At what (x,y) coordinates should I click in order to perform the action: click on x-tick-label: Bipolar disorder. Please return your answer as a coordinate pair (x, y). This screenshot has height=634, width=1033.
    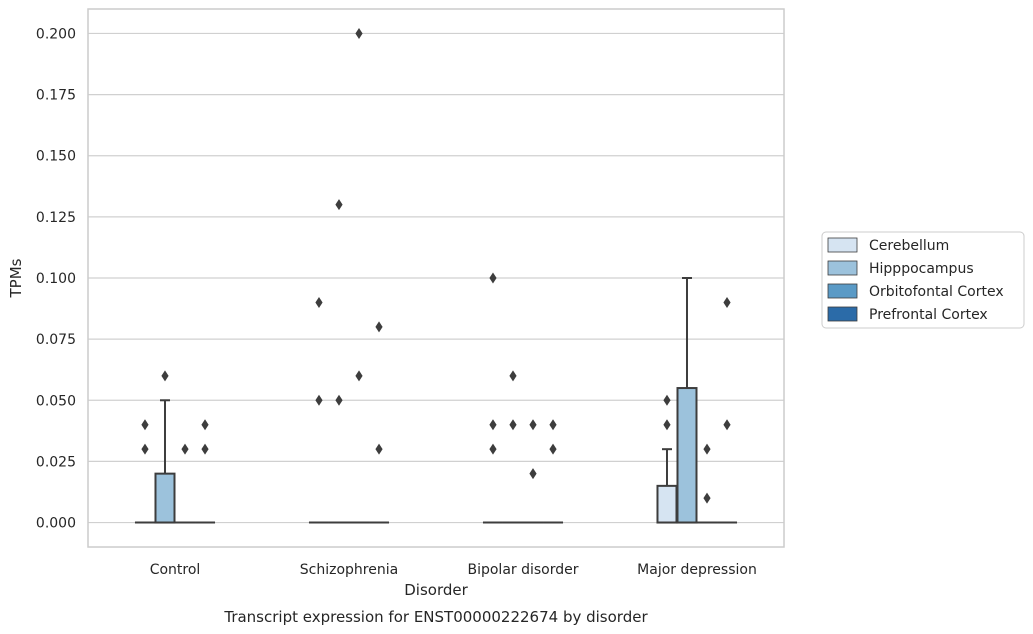
    Looking at the image, I should click on (522, 570).